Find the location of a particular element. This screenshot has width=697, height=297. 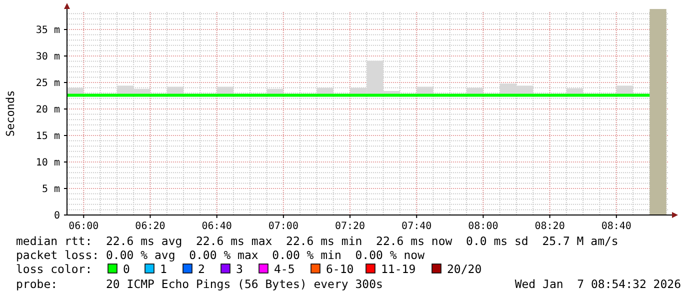

x-tick-label: 07:40 is located at coordinates (417, 226).